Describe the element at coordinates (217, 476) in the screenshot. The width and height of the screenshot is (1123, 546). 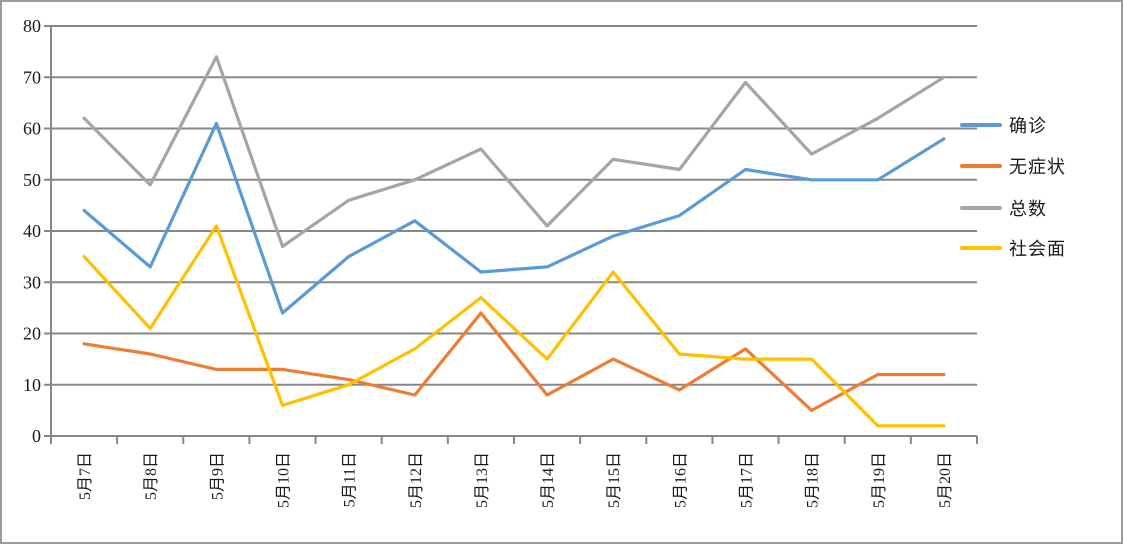
I see `x-tick-label-2: 5月9日` at that location.